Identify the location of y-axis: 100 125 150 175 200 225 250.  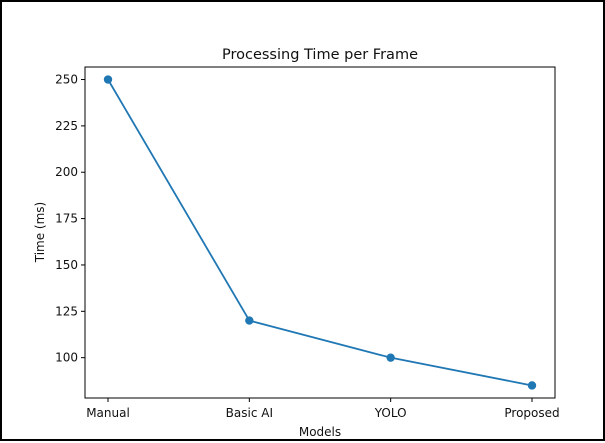
(70, 219).